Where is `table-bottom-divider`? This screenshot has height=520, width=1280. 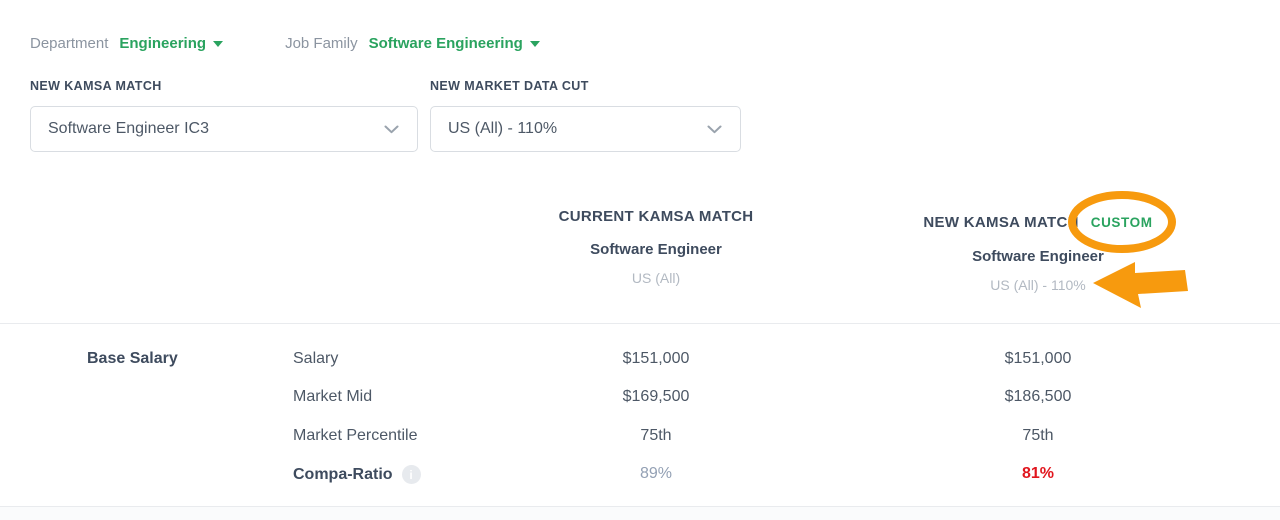
table-bottom-divider is located at coordinates (640, 506).